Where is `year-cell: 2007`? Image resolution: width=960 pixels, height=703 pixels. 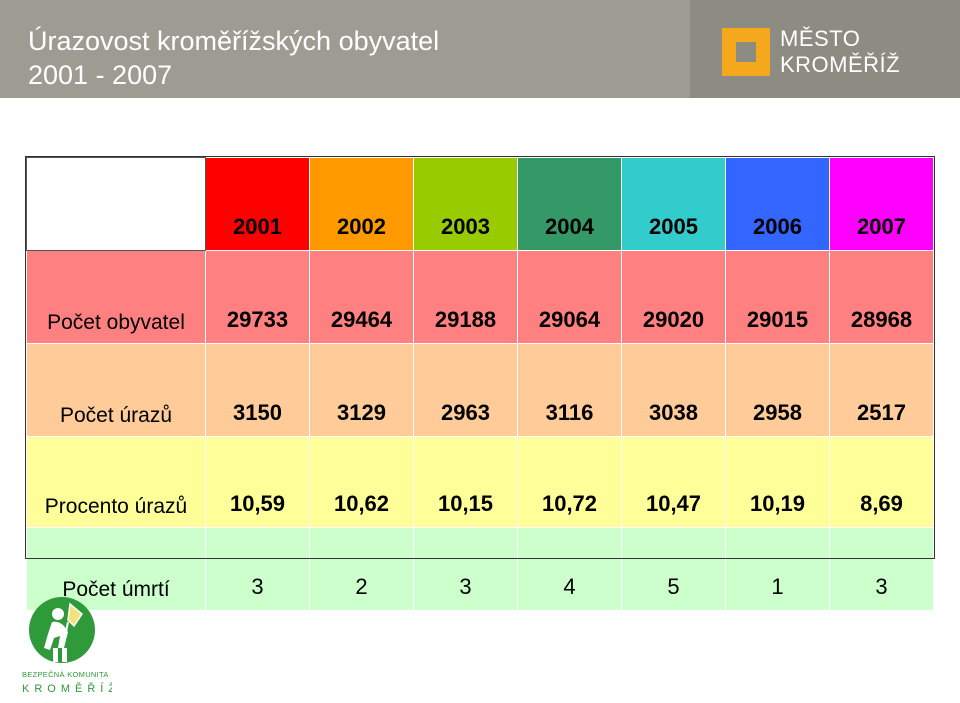 year-cell: 2007 is located at coordinates (881, 204).